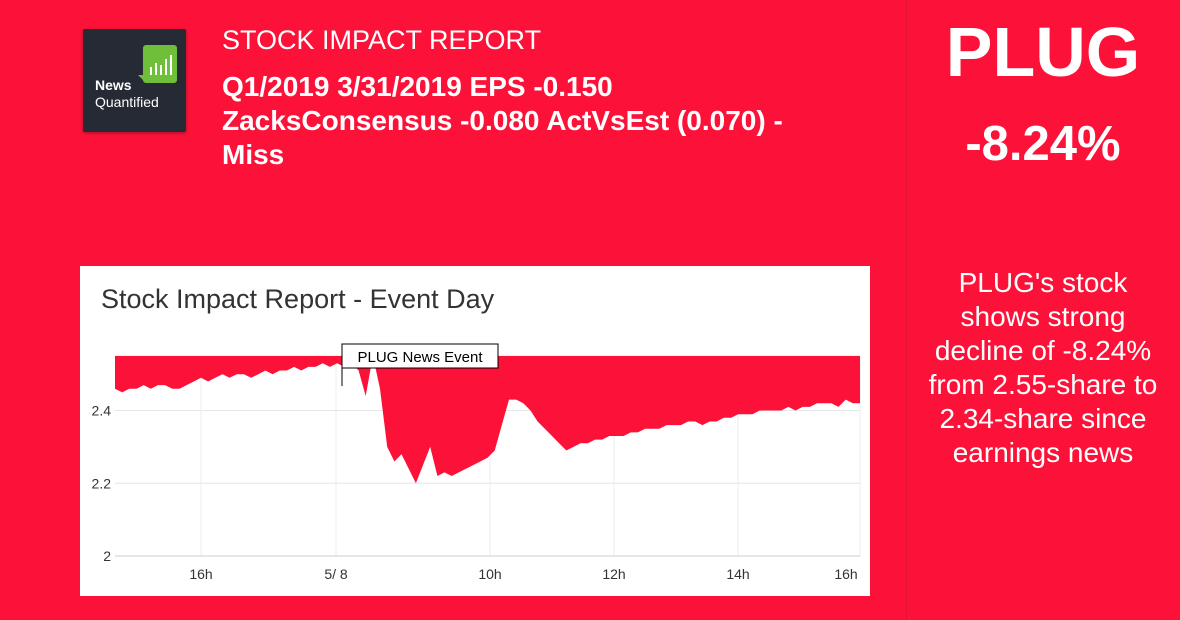 Image resolution: width=1180 pixels, height=620 pixels. I want to click on event-label-box, so click(420, 356).